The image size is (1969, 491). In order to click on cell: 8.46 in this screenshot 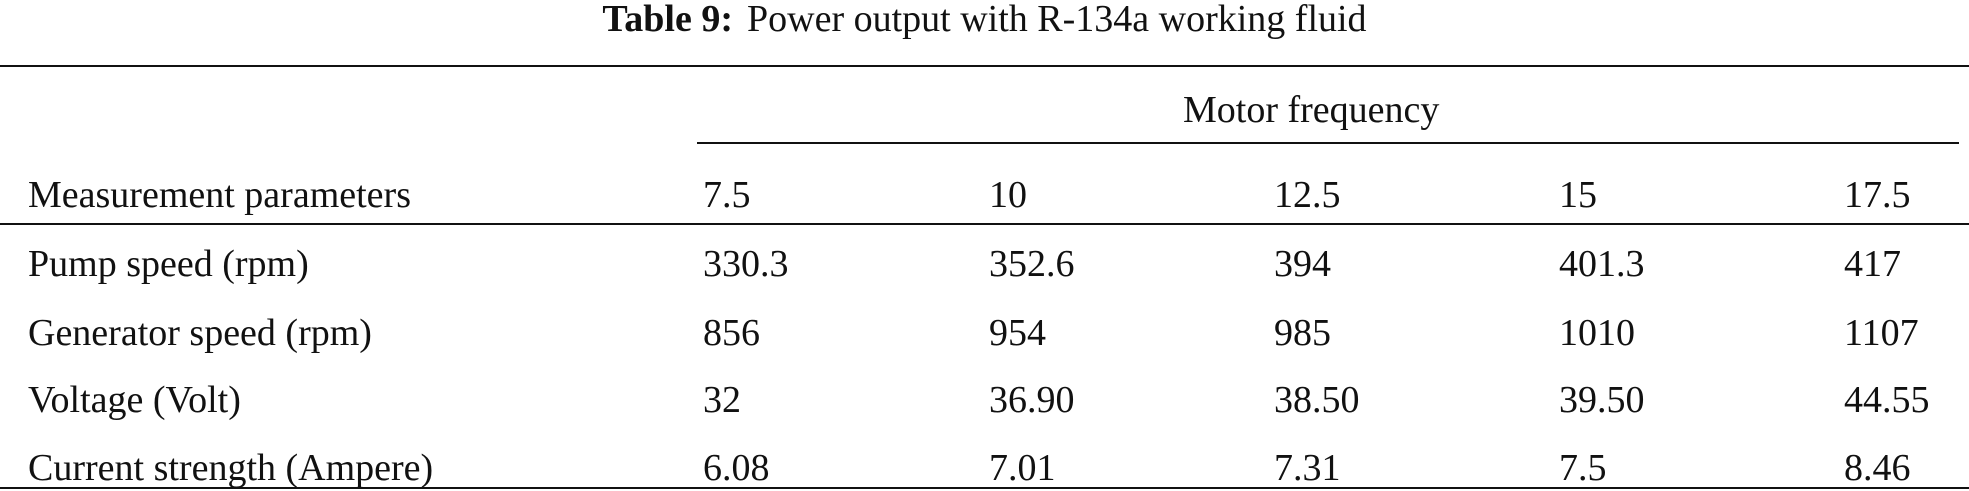, I will do `click(1877, 468)`.